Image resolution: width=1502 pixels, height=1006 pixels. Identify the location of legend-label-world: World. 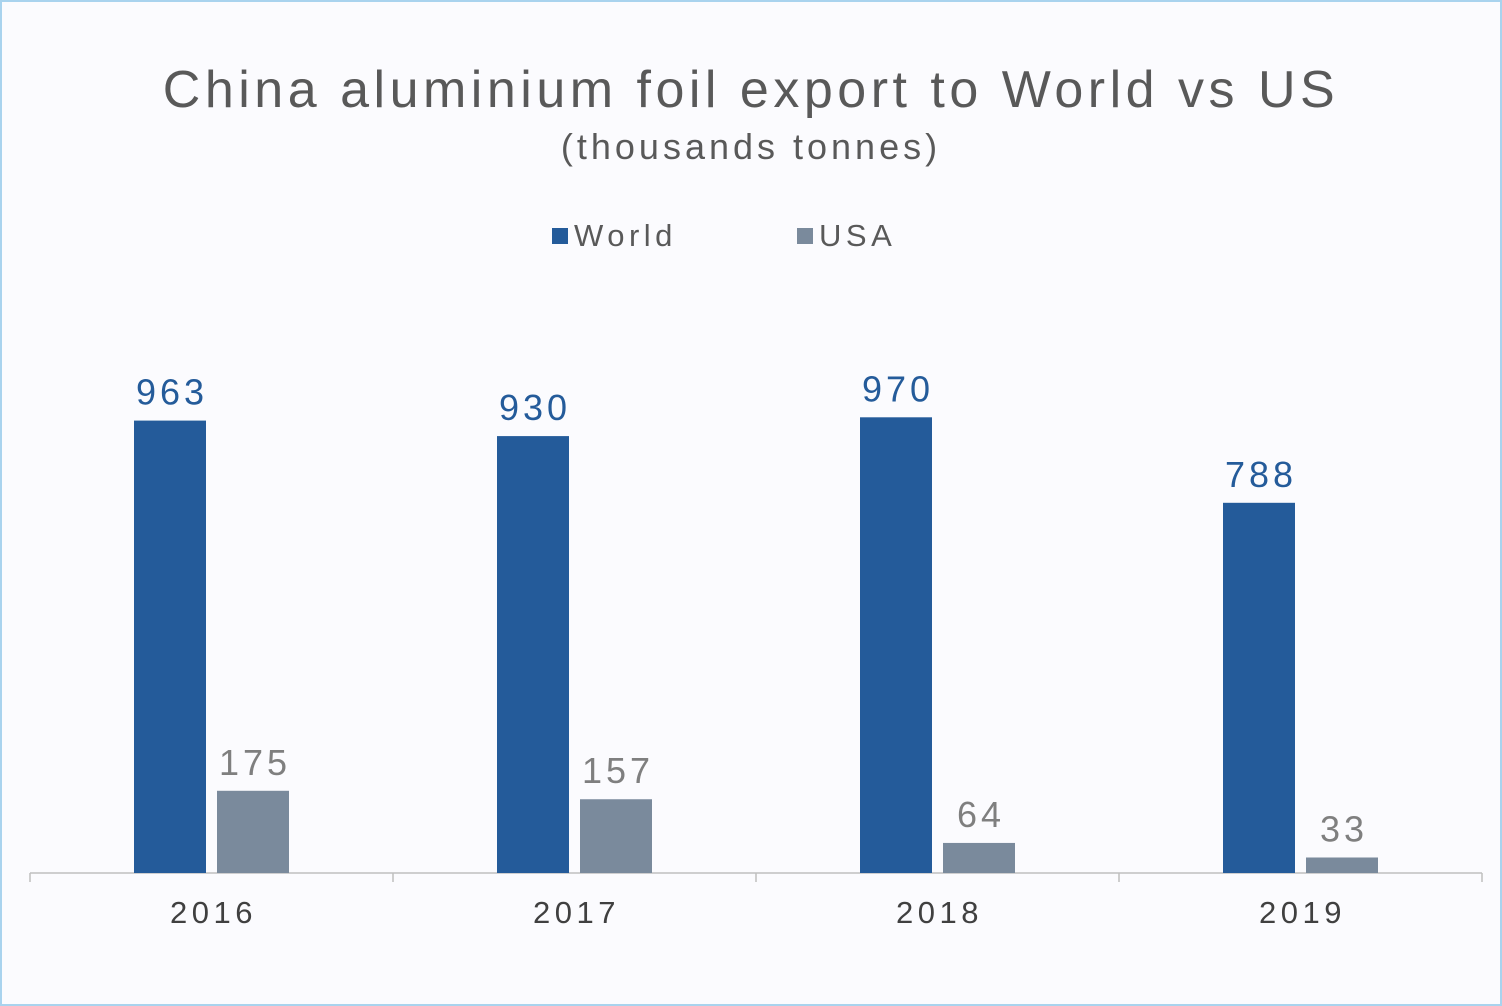
(625, 235).